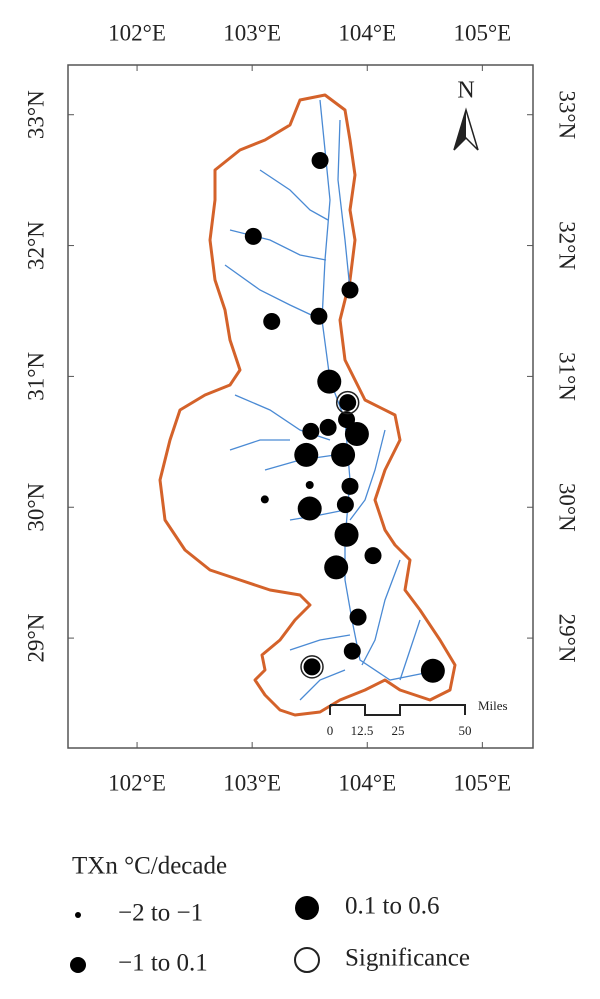 This screenshot has height=999, width=600. What do you see at coordinates (330, 730) in the screenshot?
I see `scale-label: 0` at bounding box center [330, 730].